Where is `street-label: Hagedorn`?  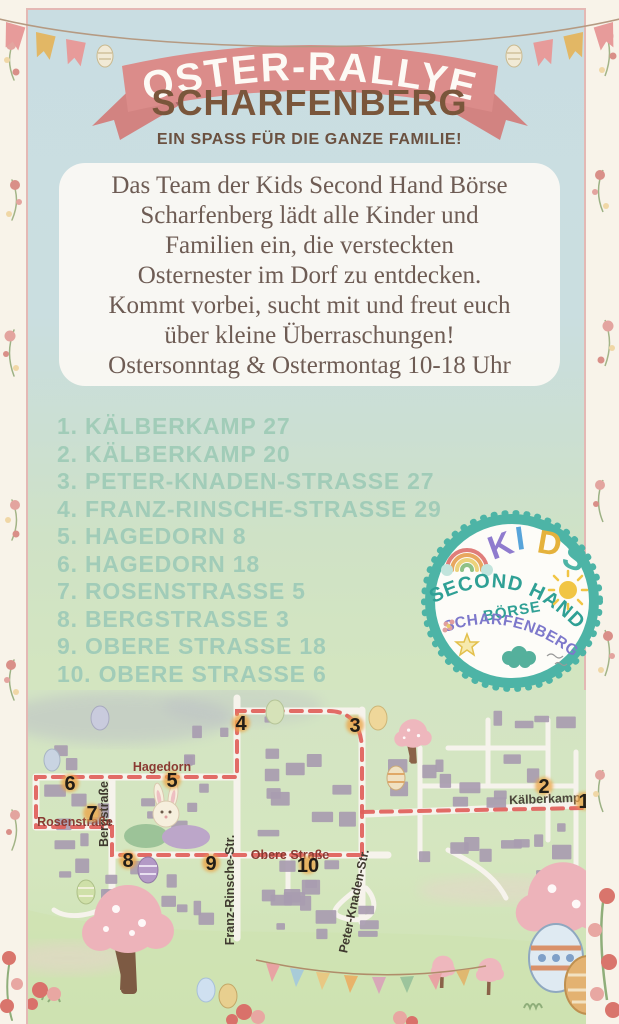 street-label: Hagedorn is located at coordinates (162, 767).